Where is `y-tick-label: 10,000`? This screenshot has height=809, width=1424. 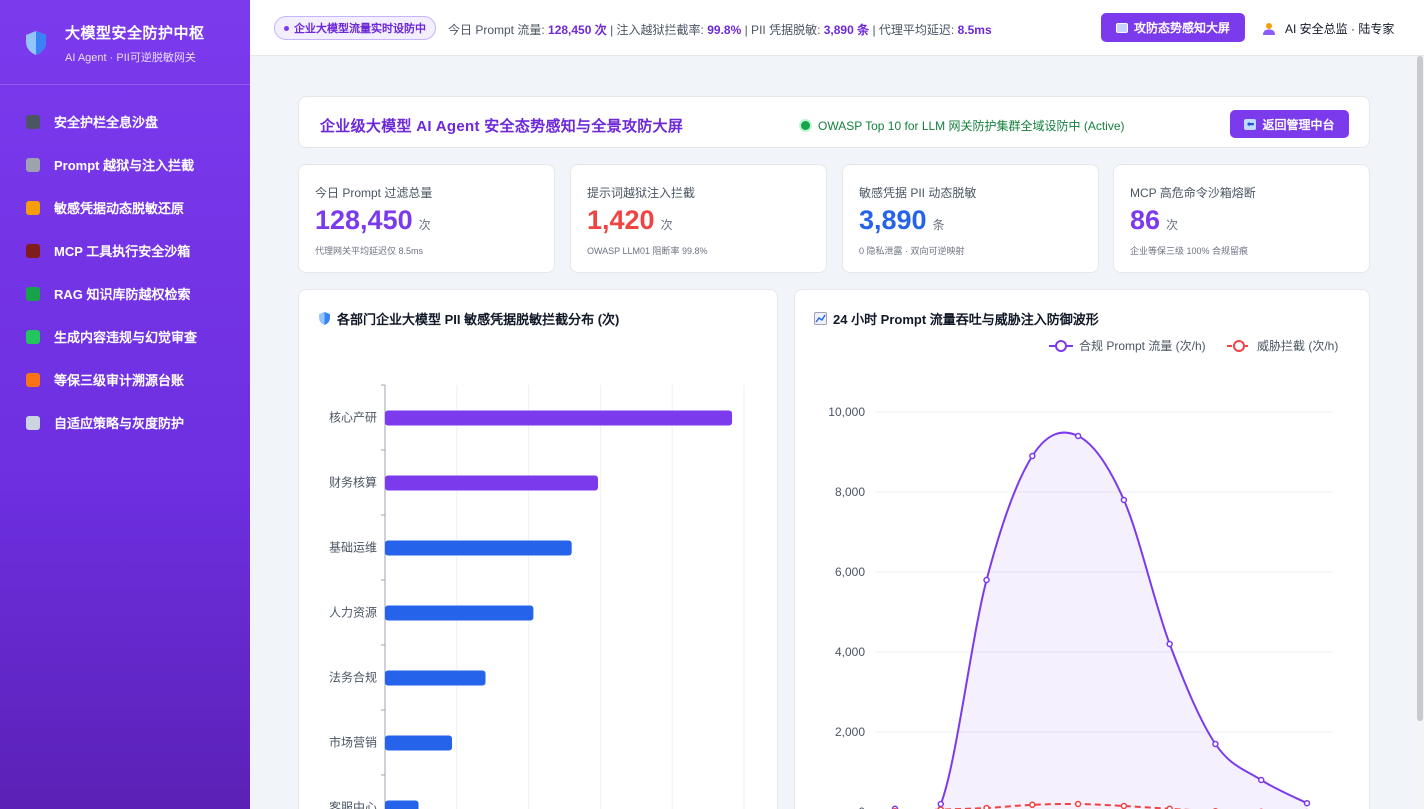
y-tick-label: 10,000 is located at coordinates (846, 412).